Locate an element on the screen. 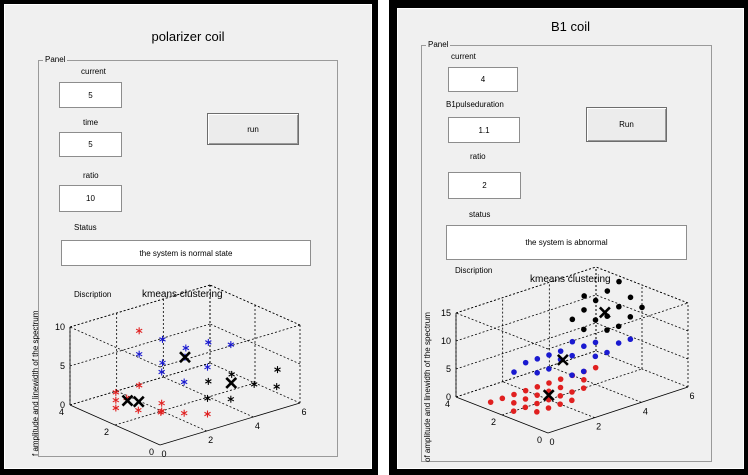  left-plot-z-tick-label: 10 is located at coordinates (60, 327).